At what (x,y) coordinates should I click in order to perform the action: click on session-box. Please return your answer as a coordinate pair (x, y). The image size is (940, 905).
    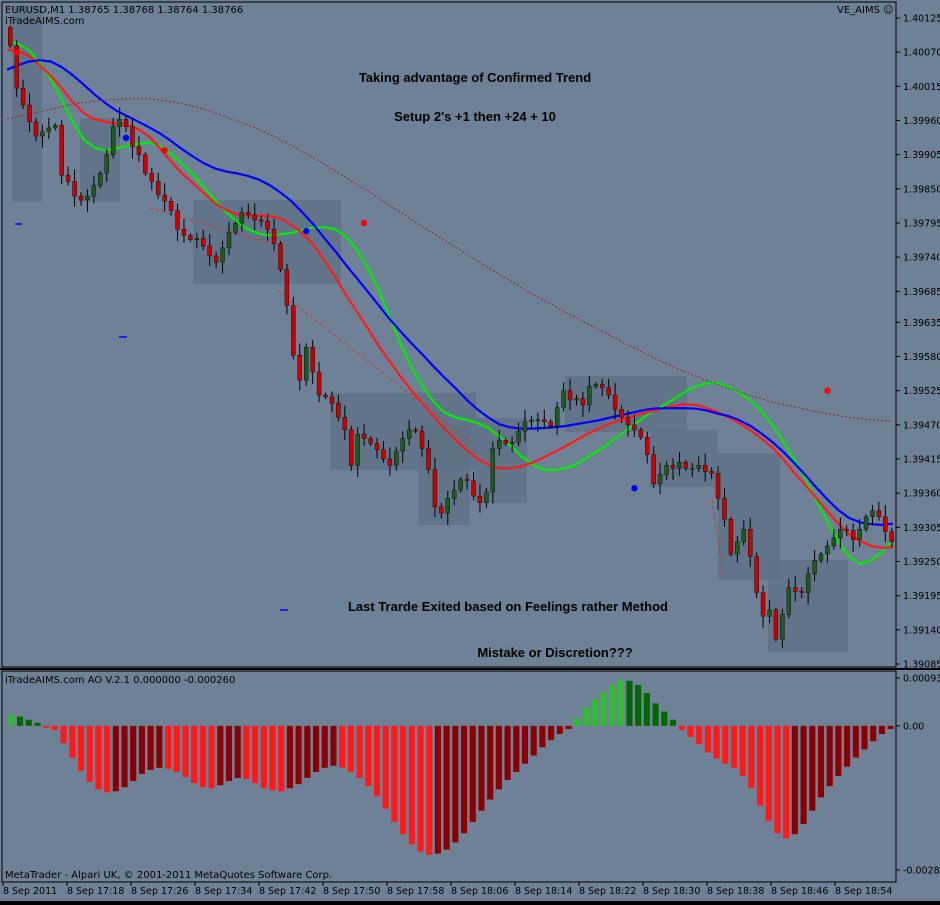
    Looking at the image, I should click on (444, 475).